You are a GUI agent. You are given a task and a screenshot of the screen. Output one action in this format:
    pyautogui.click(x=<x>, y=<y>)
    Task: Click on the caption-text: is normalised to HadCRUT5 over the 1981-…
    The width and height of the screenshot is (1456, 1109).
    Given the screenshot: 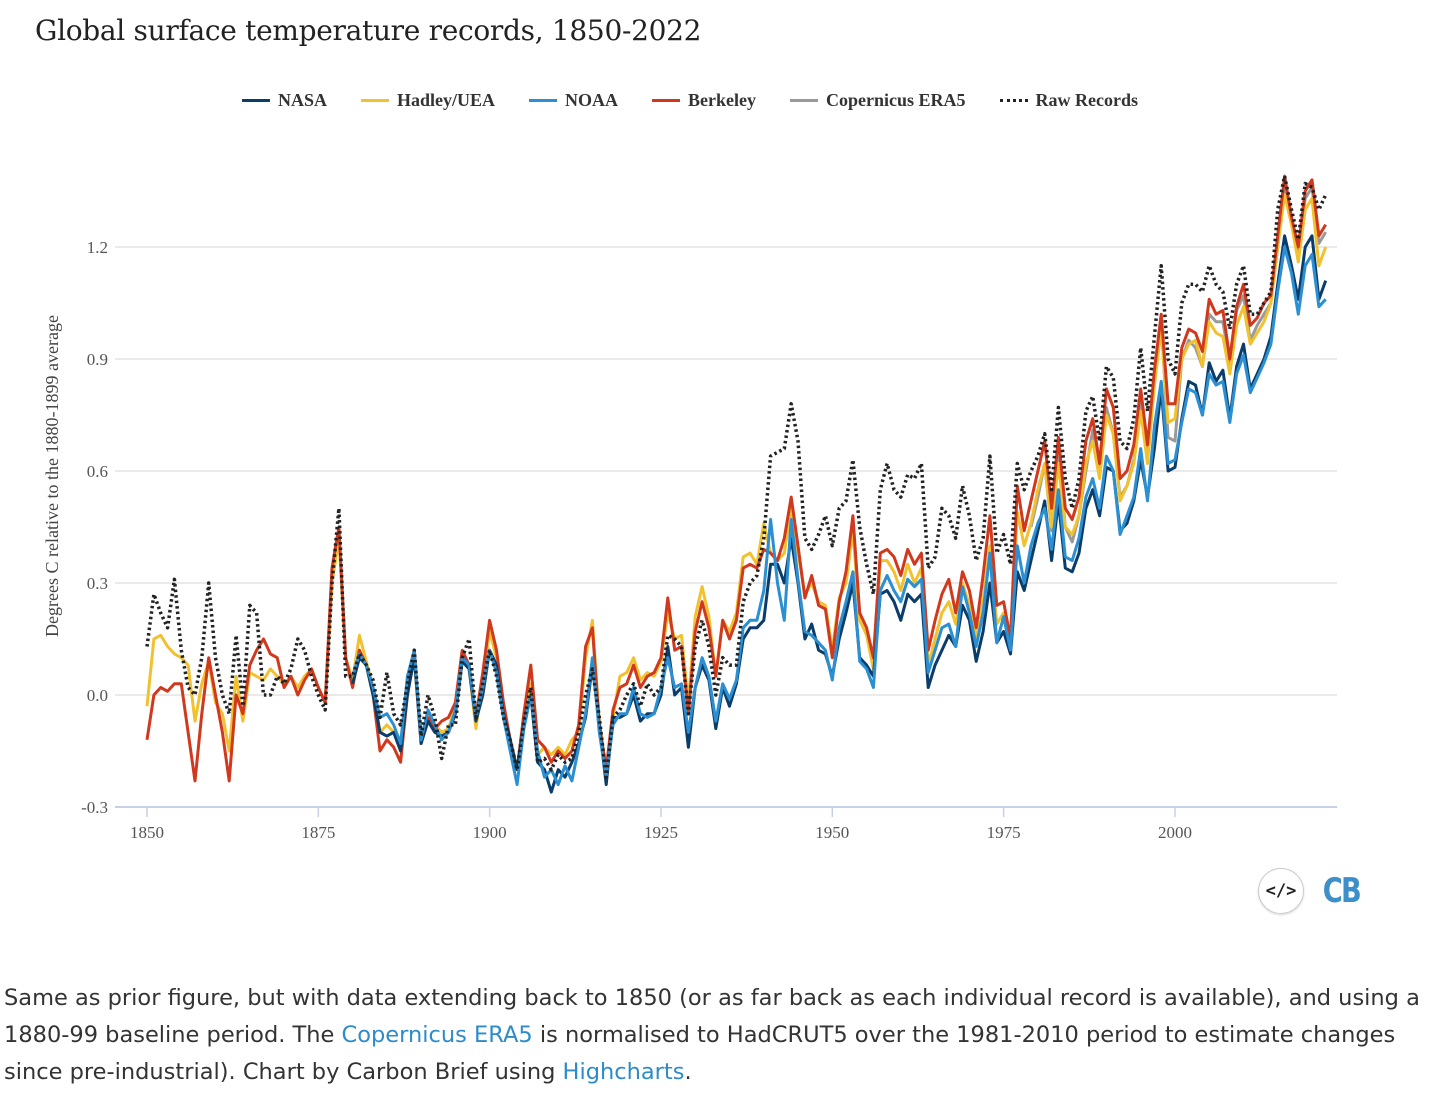 What is the action you would take?
    pyautogui.click(x=700, y=1053)
    